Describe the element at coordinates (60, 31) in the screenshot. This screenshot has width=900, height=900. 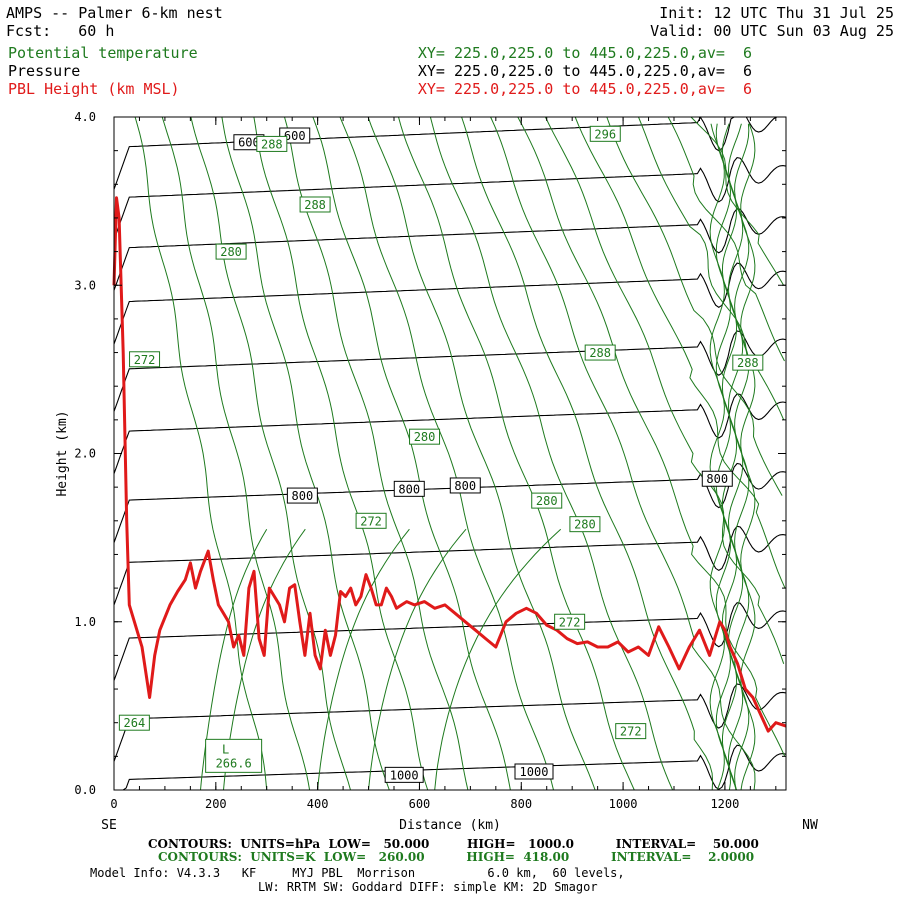
I see `forecast-hour: Fcst: 60 h` at that location.